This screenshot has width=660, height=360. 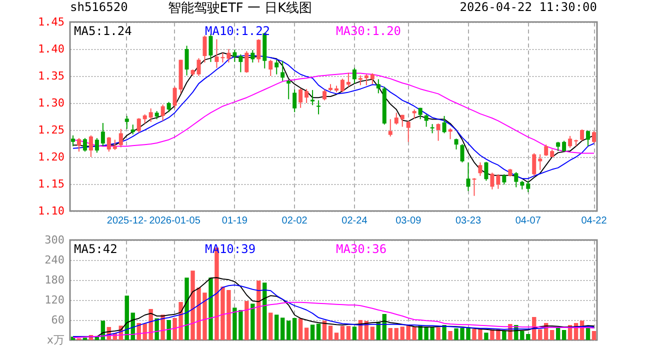 I want to click on y-tick-label: 1.25, so click(x=51, y=130).